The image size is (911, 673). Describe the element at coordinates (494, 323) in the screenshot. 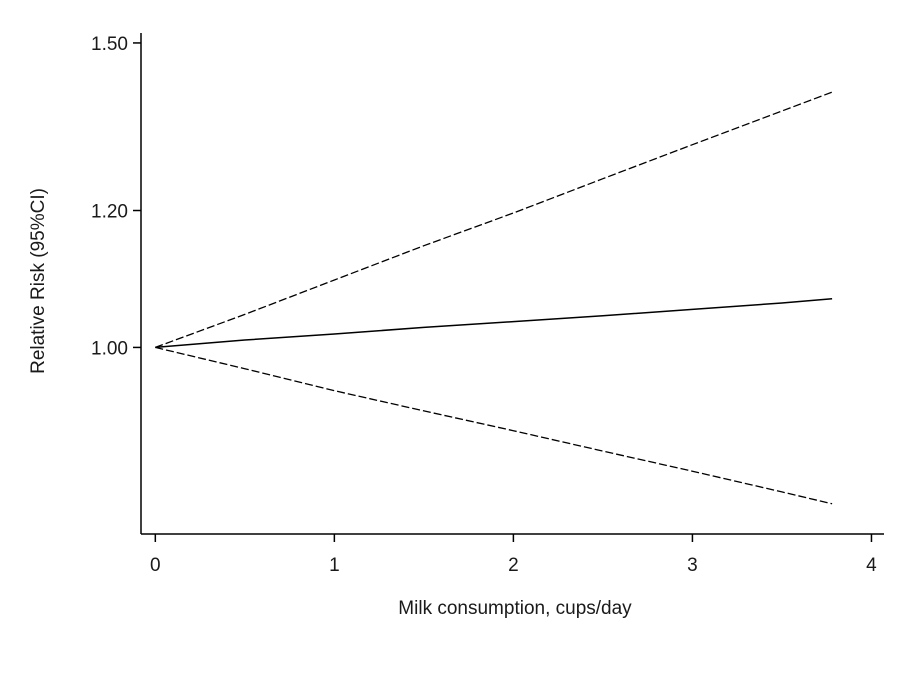

I see `series-line-estimate` at that location.